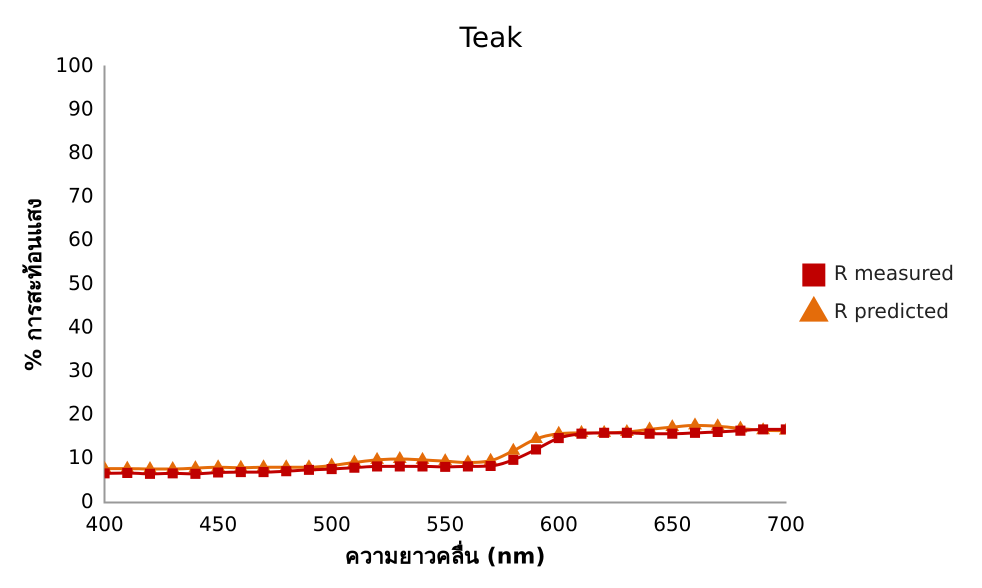 This screenshot has width=982, height=588. I want to click on y-tick-label: 40, so click(81, 326).